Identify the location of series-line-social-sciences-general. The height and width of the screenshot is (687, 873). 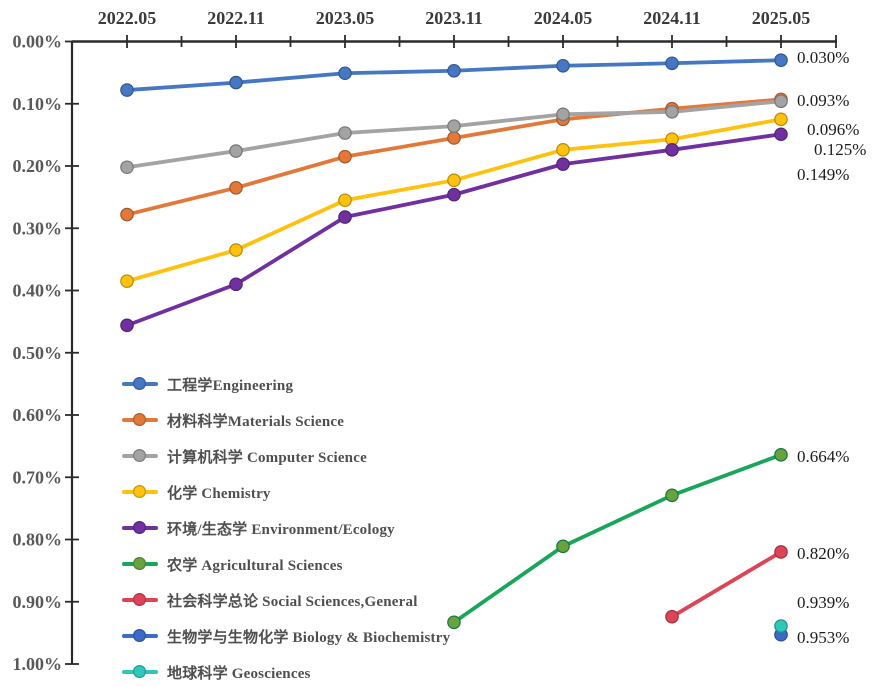
(726, 584).